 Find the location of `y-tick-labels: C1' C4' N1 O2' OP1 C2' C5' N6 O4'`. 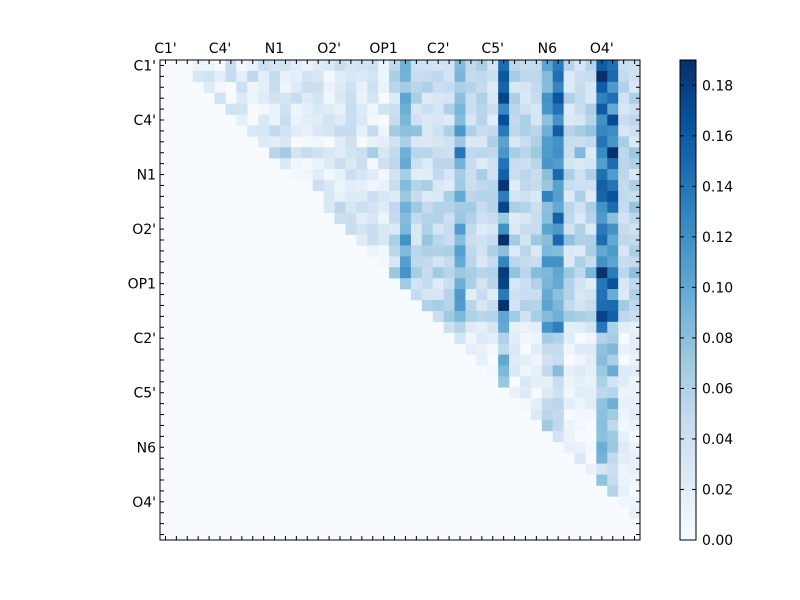

y-tick-labels: C1' C4' N1 O2' OP1 C2' C5' N6 O4' is located at coordinates (142, 285).